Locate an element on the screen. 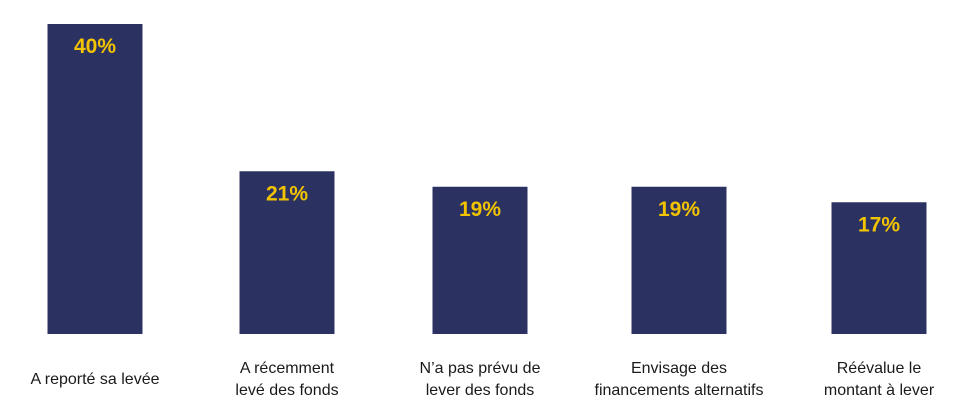 Image resolution: width=964 pixels, height=416 pixels. bar-value-label-3: 19% is located at coordinates (480, 209).